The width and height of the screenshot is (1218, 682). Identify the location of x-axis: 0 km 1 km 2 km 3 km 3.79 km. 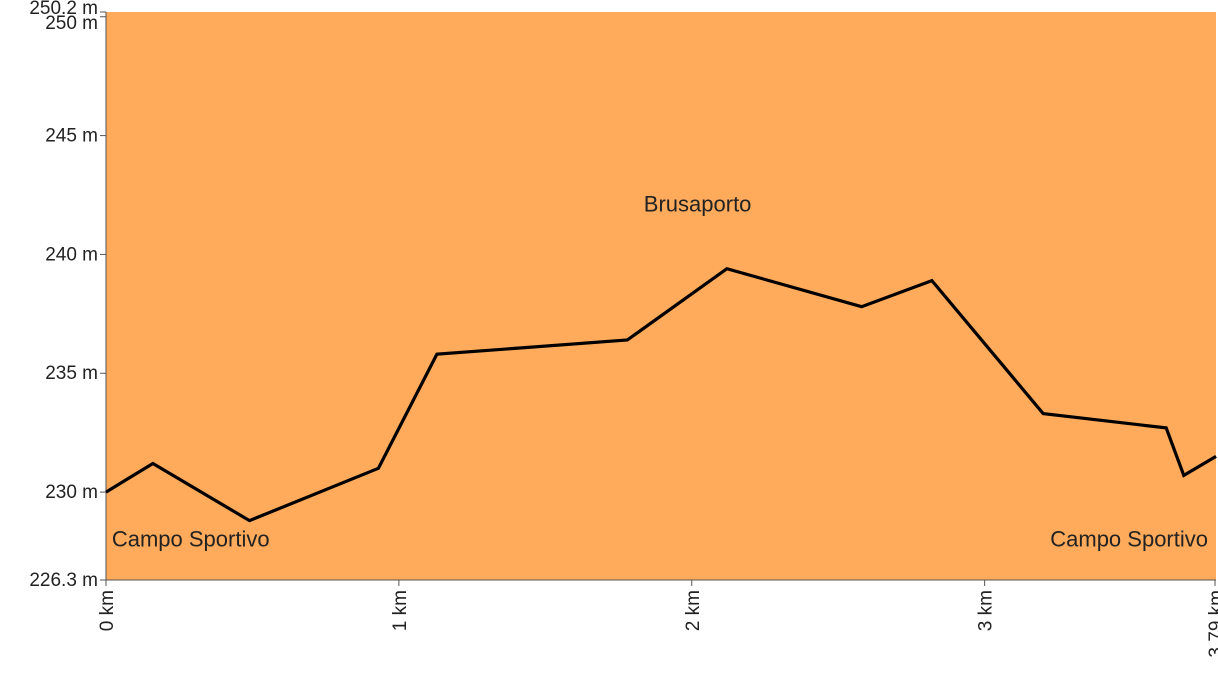
(657, 618).